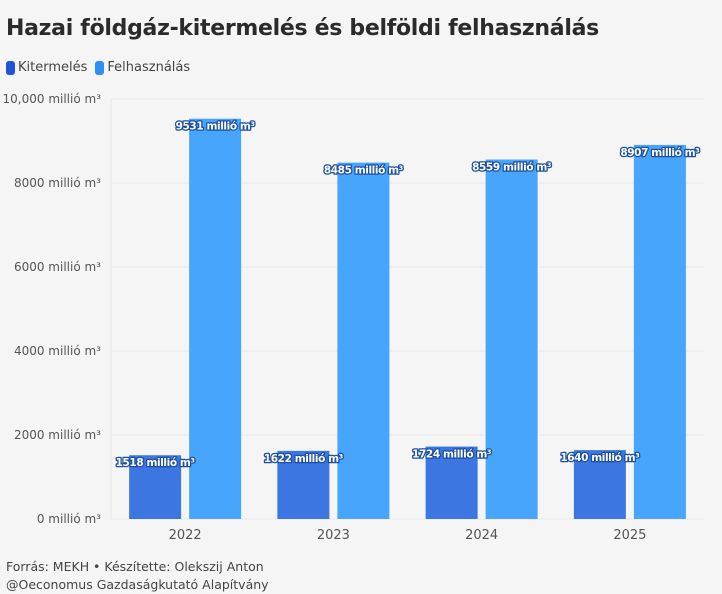 Image resolution: width=722 pixels, height=594 pixels. Describe the element at coordinates (599, 484) in the screenshot. I see `bar-kitermeles-2025` at that location.